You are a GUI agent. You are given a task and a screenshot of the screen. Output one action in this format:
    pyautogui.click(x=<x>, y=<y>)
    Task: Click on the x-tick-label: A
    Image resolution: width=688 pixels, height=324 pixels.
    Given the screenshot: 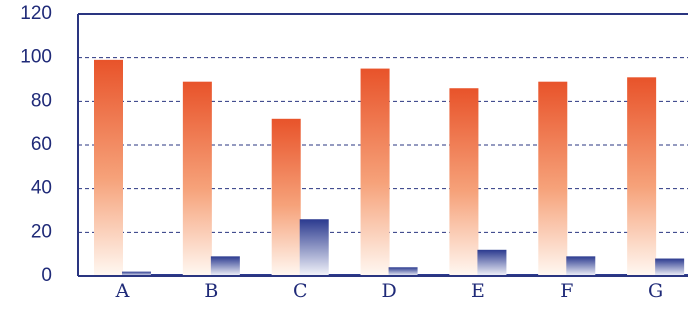 What is the action you would take?
    pyautogui.click(x=122, y=291)
    